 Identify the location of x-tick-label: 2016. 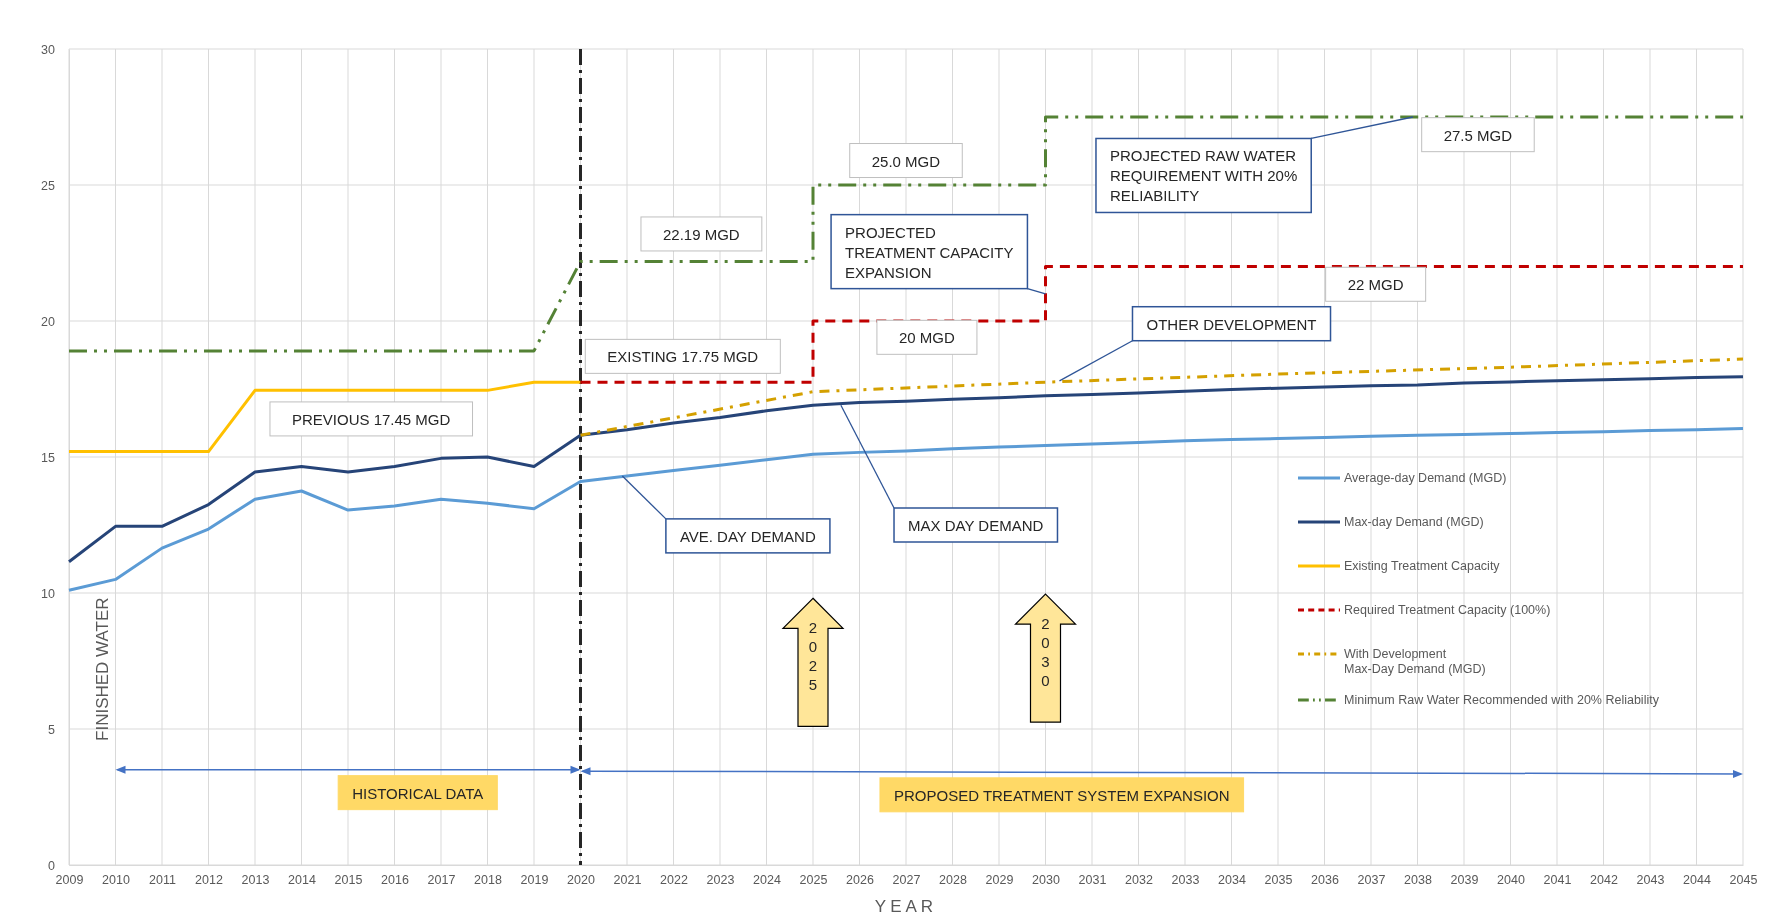
(395, 879).